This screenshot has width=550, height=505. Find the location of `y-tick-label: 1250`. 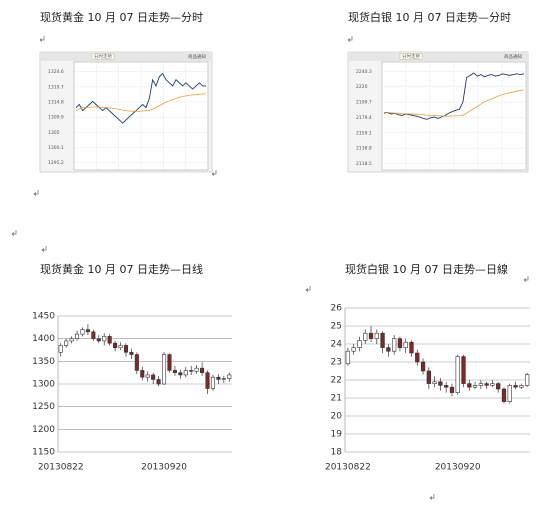

y-tick-label: 1250 is located at coordinates (43, 407).